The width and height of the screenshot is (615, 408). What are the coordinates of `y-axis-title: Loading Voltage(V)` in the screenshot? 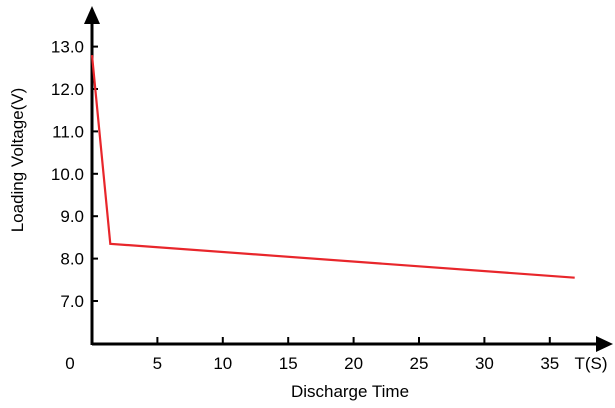 It's located at (17, 160).